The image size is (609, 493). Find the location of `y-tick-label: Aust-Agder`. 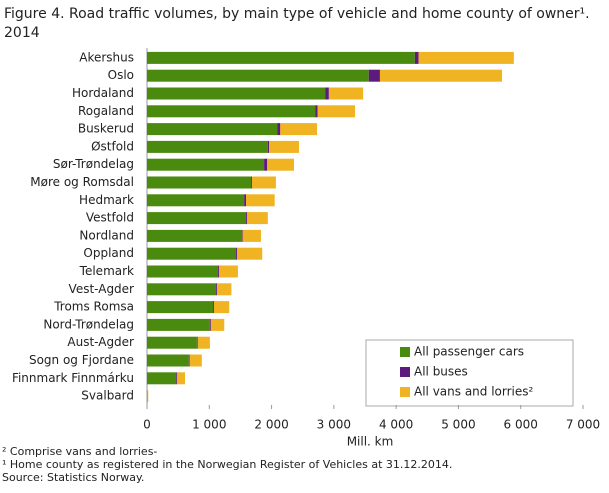

y-tick-label: Aust-Agder is located at coordinates (100, 342).